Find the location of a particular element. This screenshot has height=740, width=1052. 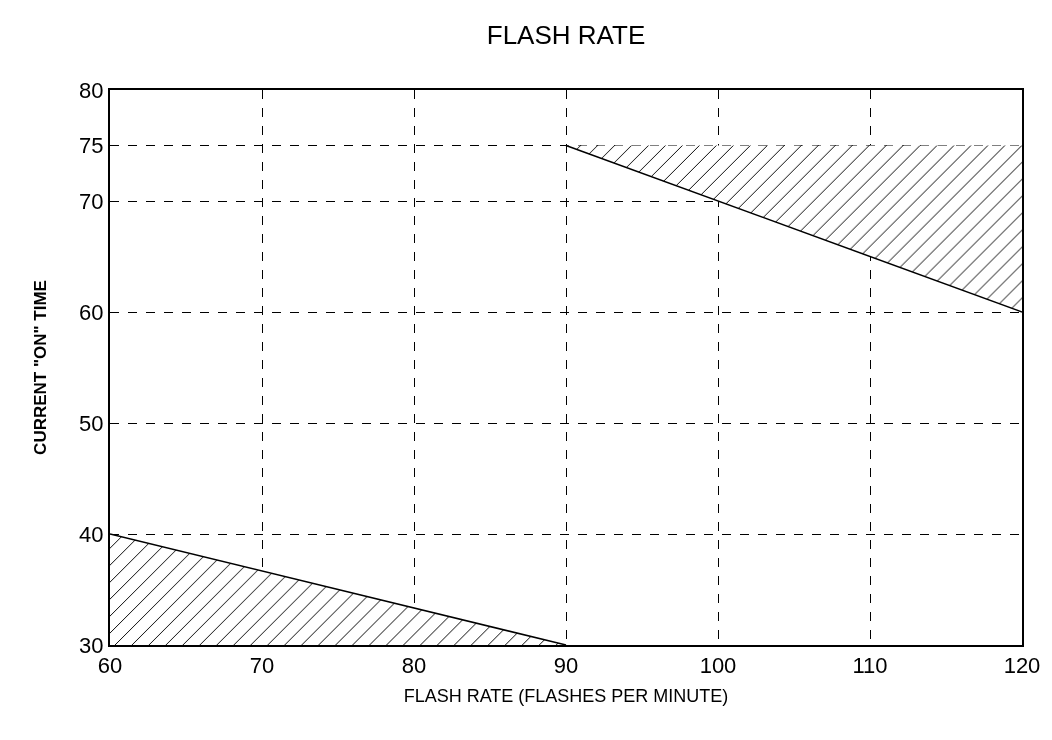

y-tick-label: 60 is located at coordinates (91, 312).